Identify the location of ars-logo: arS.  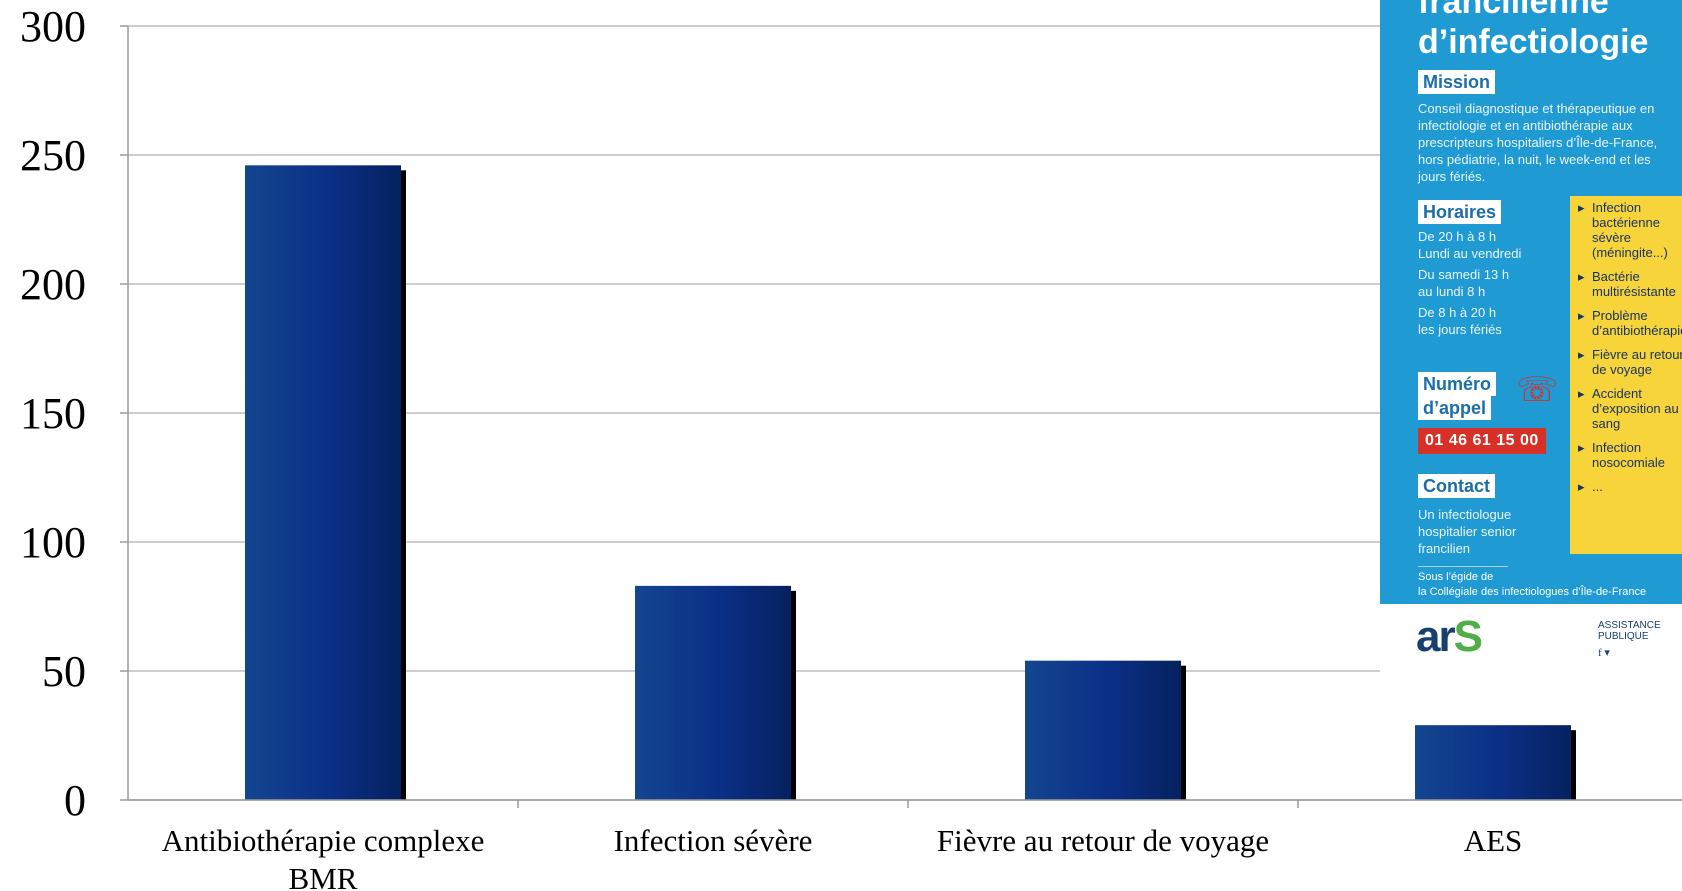
(1449, 637).